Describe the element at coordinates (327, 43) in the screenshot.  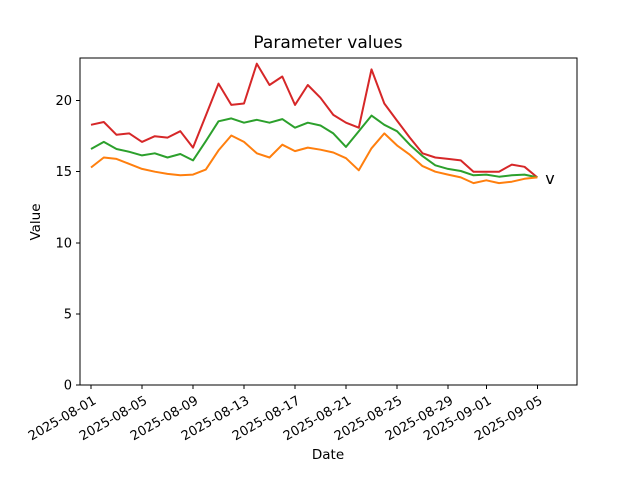
I see `chart-title: Parameter values` at that location.